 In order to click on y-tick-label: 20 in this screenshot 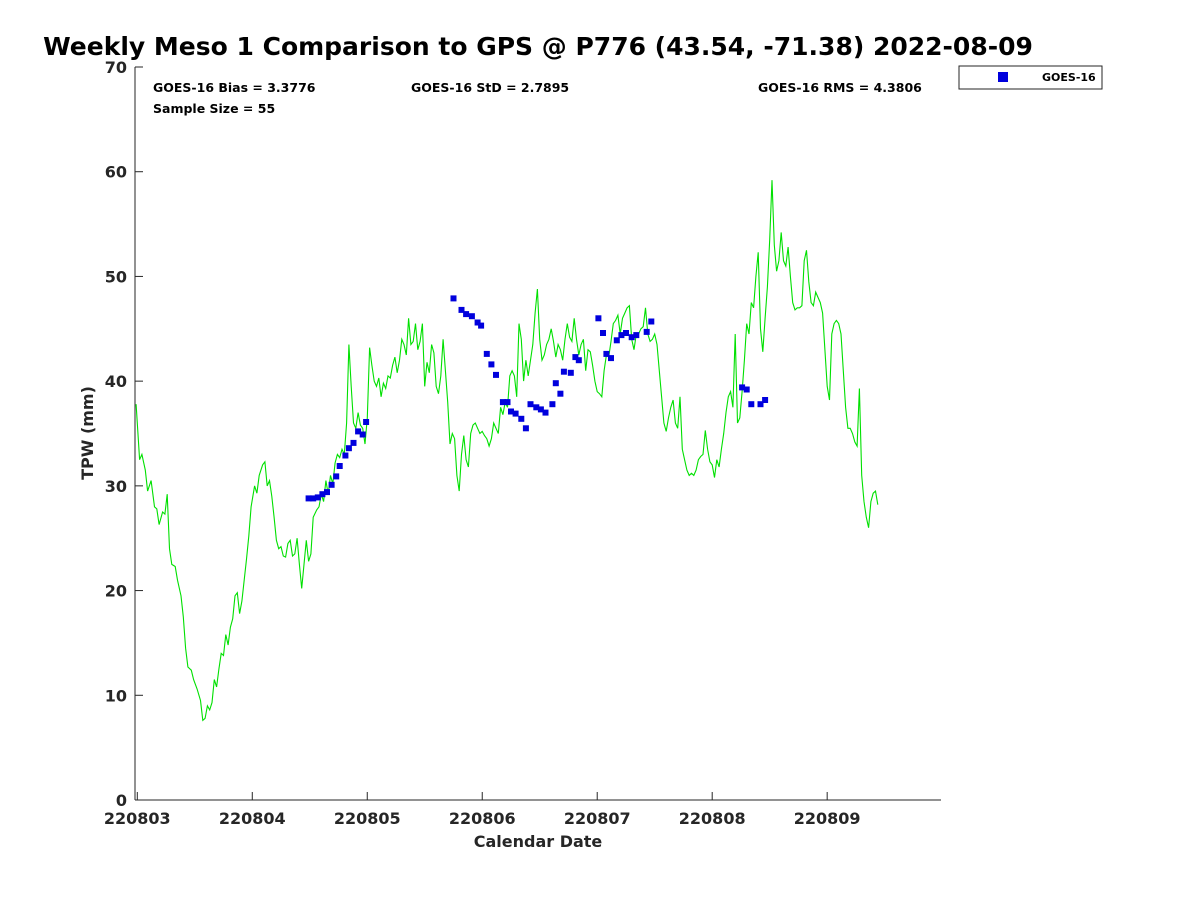, I will do `click(116, 591)`.